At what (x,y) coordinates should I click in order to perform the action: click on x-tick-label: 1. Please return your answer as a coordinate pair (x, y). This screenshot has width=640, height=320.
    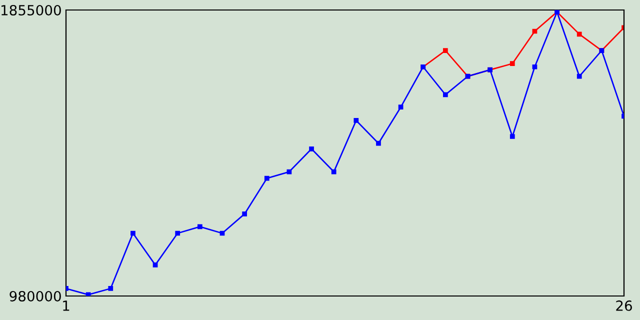
    Looking at the image, I should click on (66, 305).